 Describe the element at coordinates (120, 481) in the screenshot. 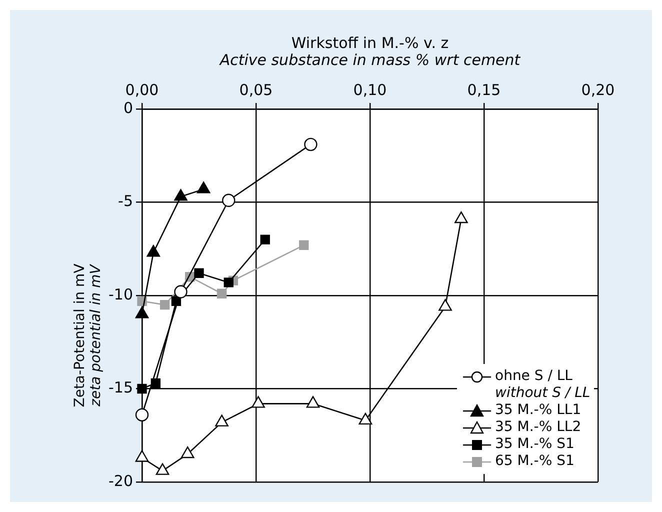

I see `y-tick-label: -20` at that location.